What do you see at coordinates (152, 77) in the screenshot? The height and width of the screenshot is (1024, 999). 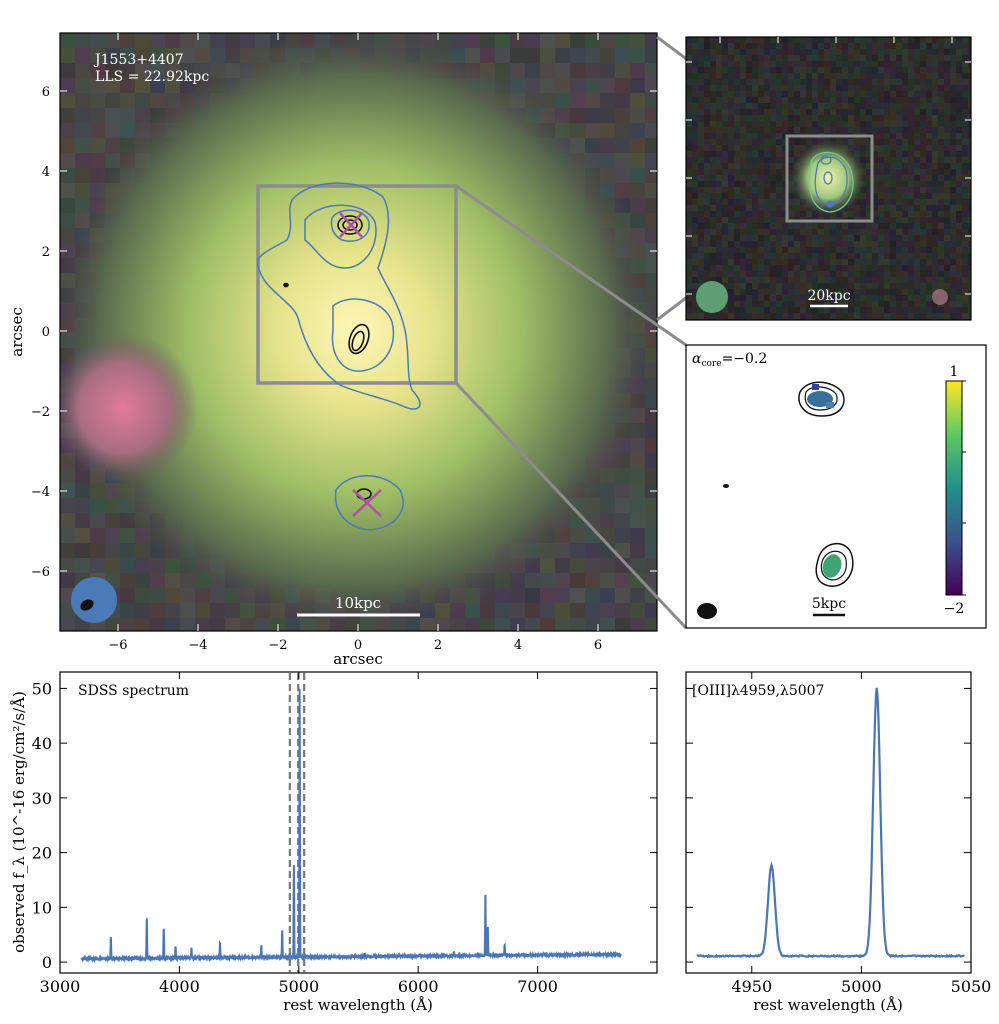 I see `lls-label: LLS = 22.92kpc` at bounding box center [152, 77].